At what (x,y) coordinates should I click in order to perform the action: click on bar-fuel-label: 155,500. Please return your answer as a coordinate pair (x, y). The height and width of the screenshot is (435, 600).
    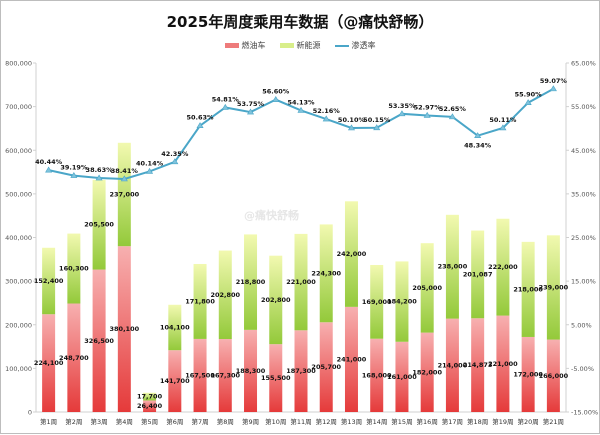
    Looking at the image, I should click on (276, 378).